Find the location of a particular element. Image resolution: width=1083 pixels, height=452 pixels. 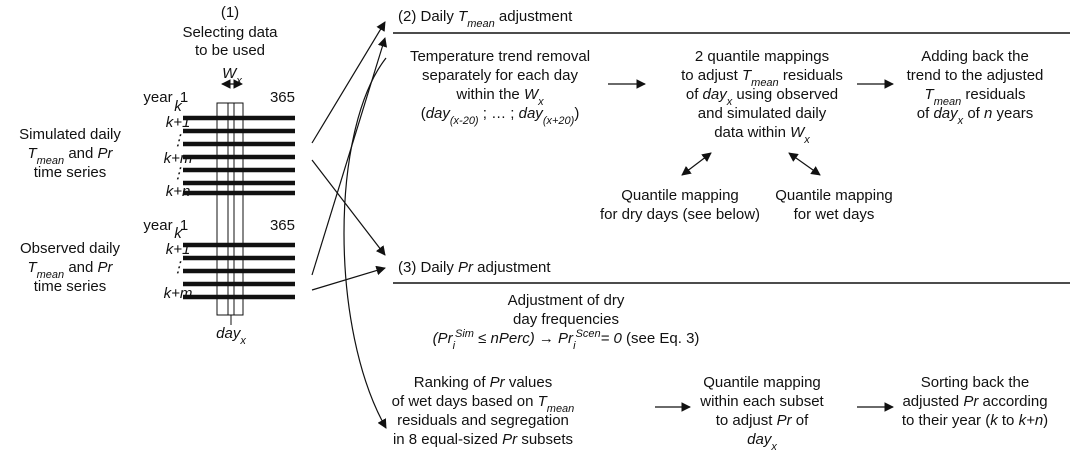

step-text: Adding back the is located at coordinates (975, 56).